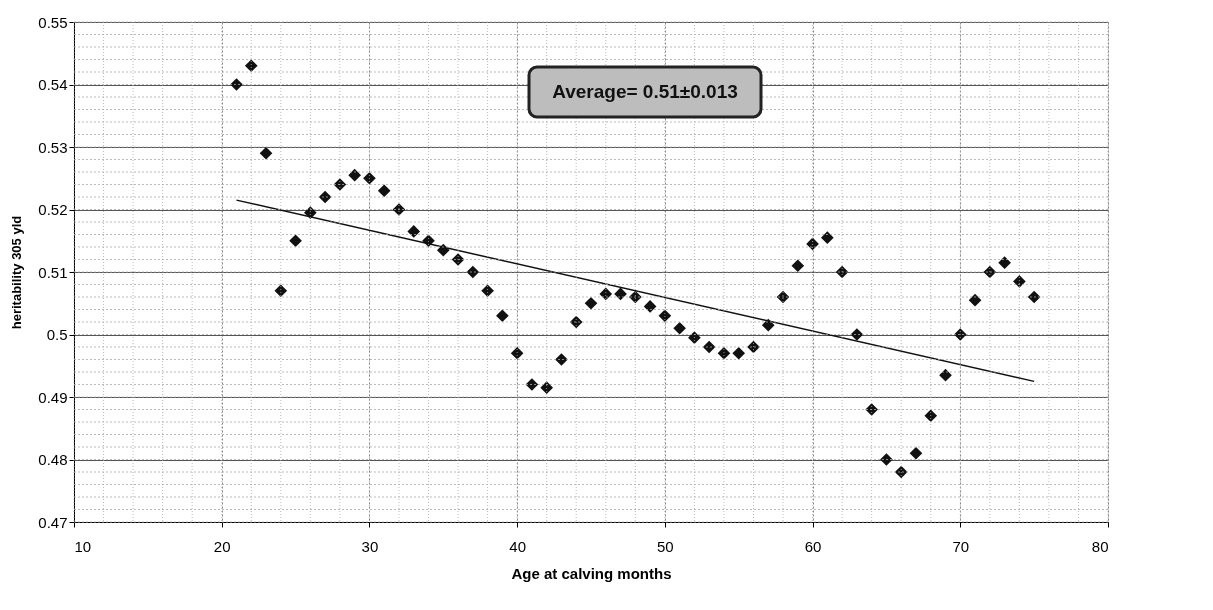 The width and height of the screenshot is (1213, 610). I want to click on x-tick-label: 40, so click(517, 546).